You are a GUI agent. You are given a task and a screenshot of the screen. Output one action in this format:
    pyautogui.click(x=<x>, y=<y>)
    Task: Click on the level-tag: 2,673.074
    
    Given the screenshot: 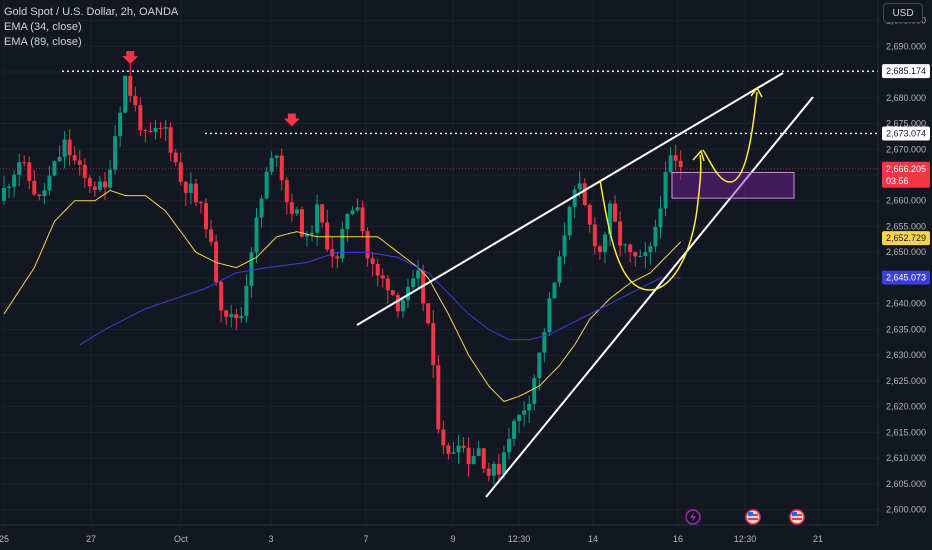 What is the action you would take?
    pyautogui.click(x=906, y=133)
    